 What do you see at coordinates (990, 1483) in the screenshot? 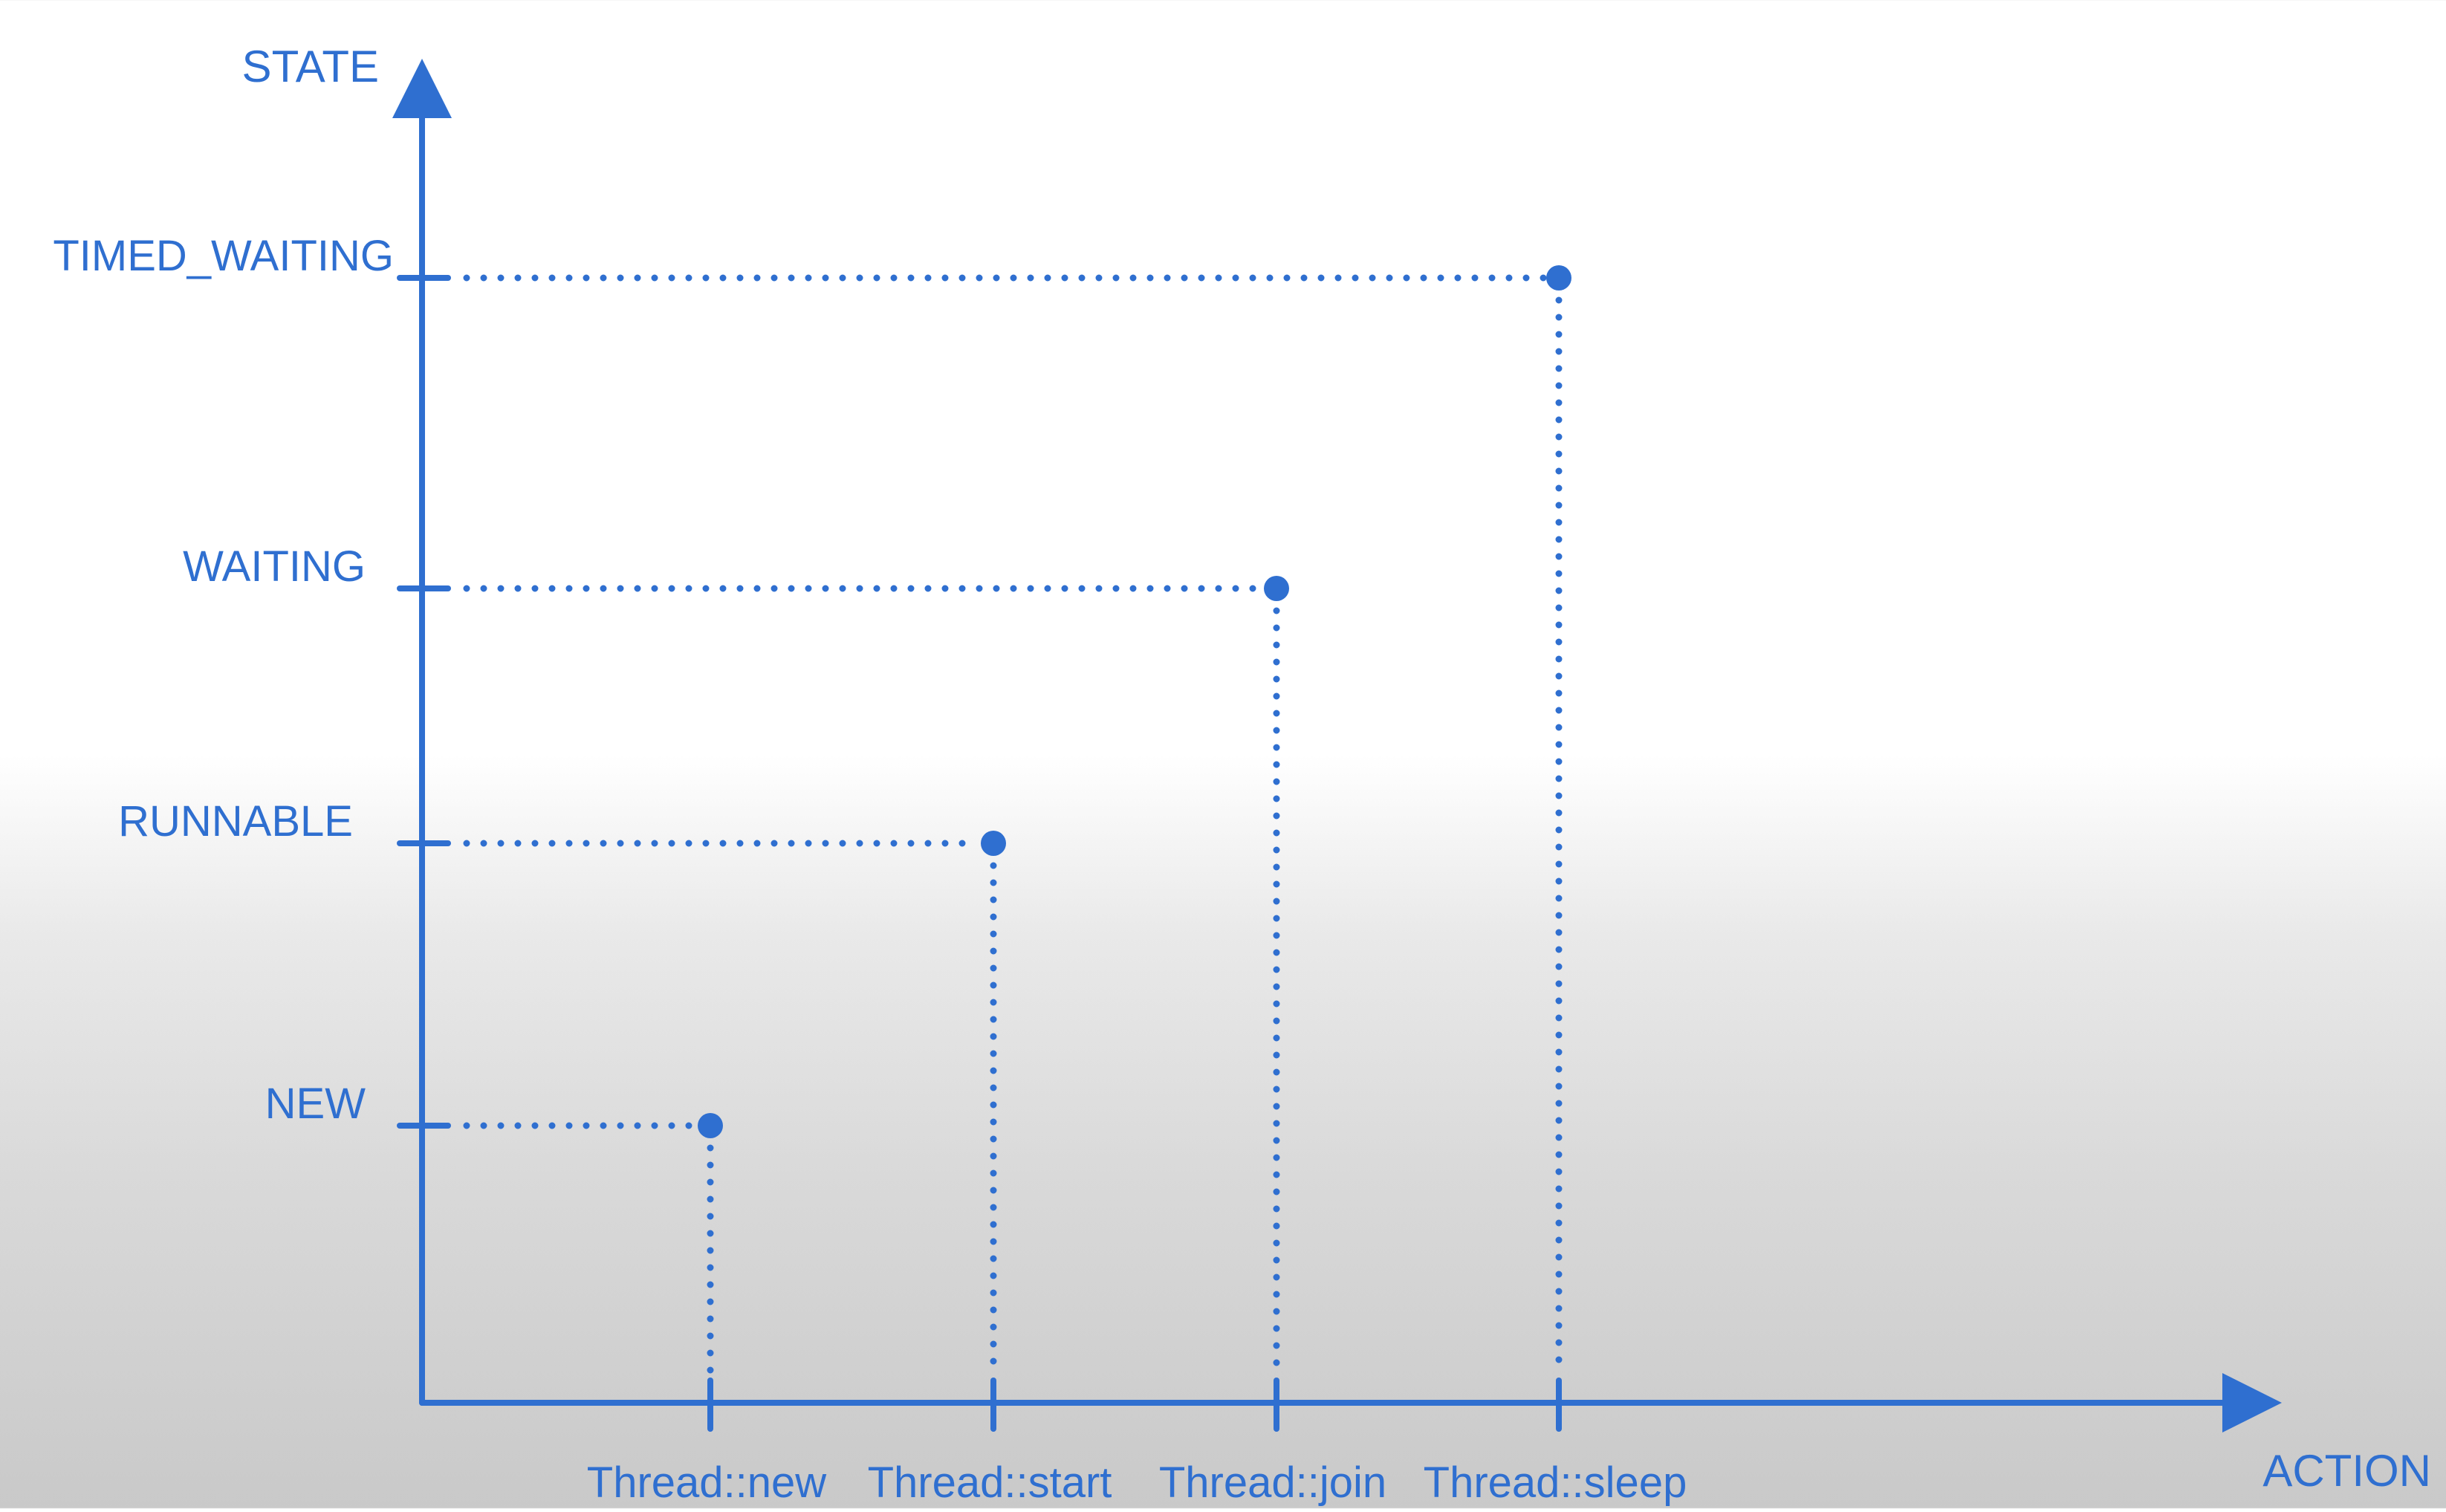
I see `x-tick-label-thread-start: Thread::start` at bounding box center [990, 1483].